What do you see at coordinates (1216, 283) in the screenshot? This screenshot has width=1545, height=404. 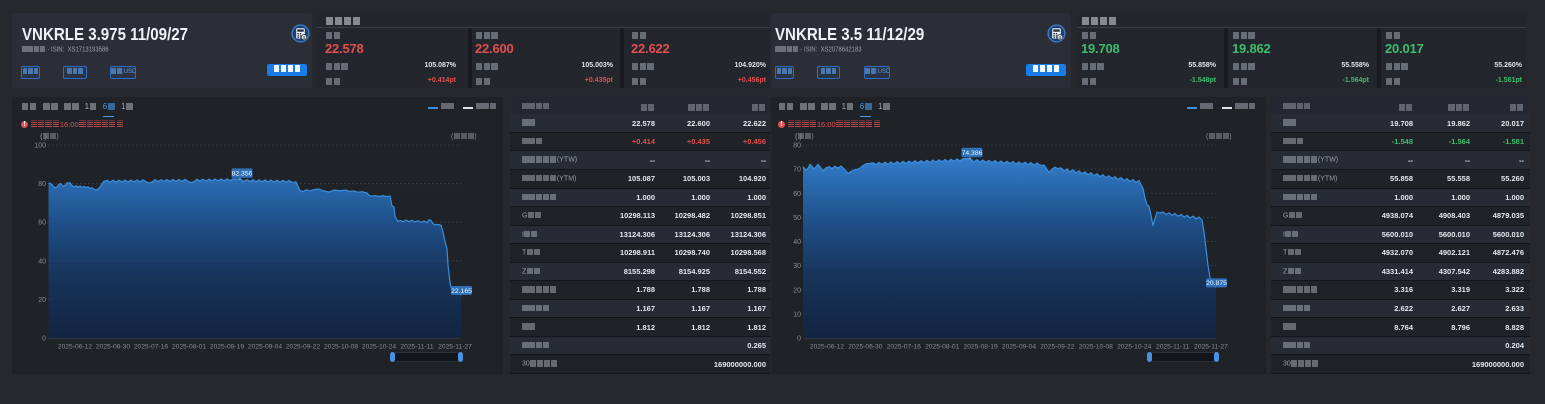 I see `svg-text: 20.875` at bounding box center [1216, 283].